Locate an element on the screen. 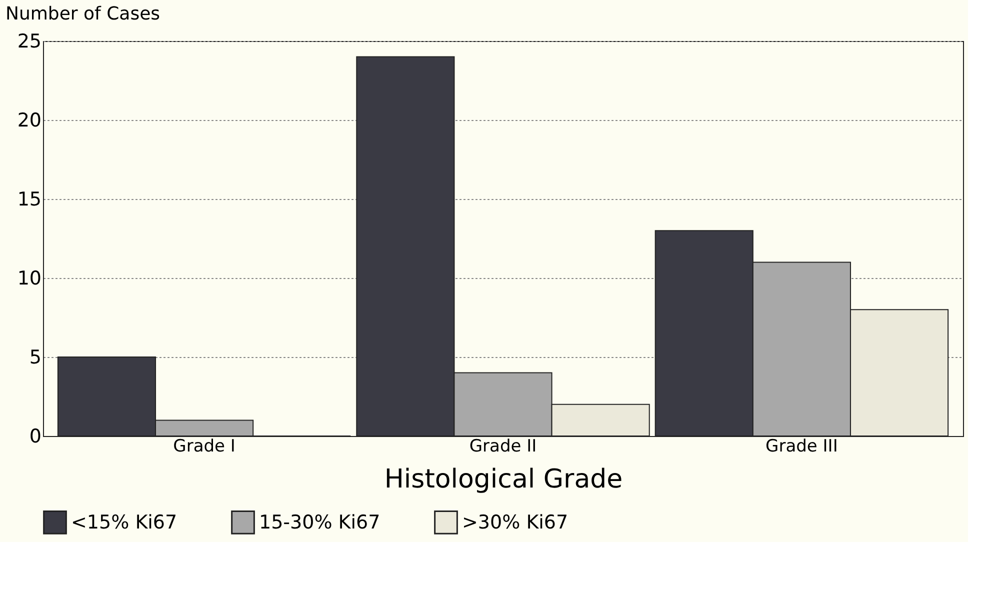  legend-label: <15% Ki67 is located at coordinates (124, 522).